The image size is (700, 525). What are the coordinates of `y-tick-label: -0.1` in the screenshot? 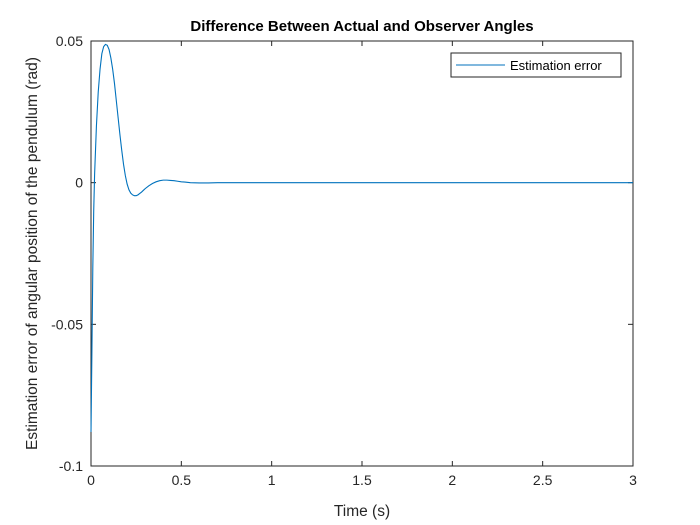 It's located at (71, 466).